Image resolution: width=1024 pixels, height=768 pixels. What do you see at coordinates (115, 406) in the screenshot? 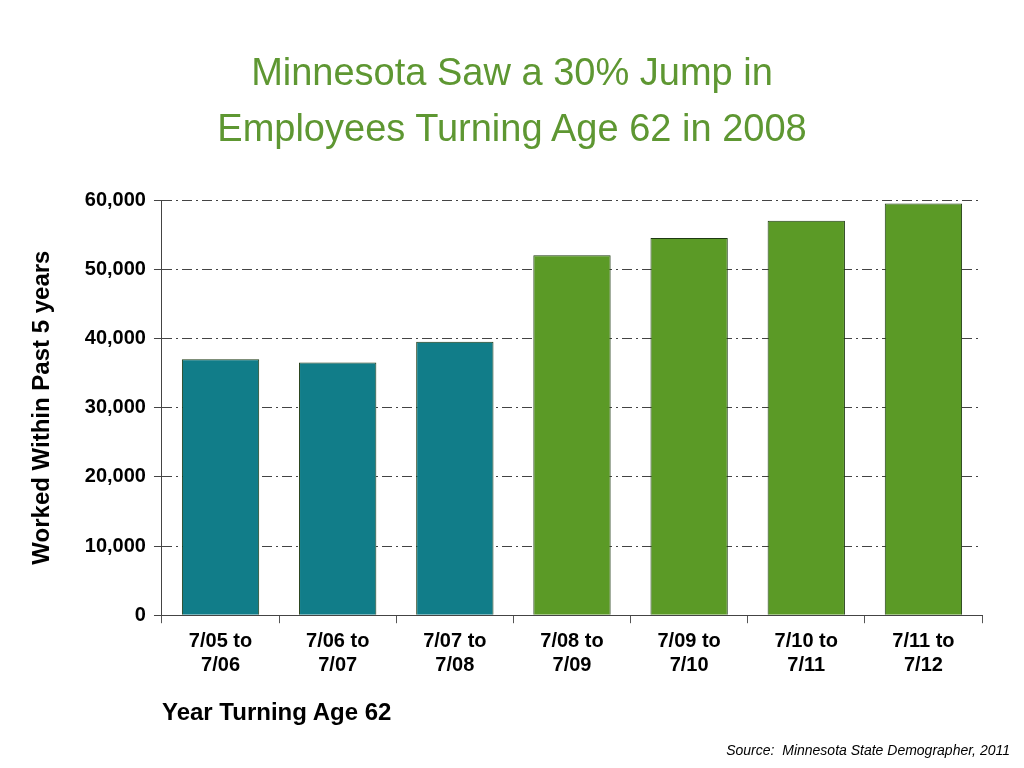
I see `y-tick-label: 30,000` at bounding box center [115, 406].